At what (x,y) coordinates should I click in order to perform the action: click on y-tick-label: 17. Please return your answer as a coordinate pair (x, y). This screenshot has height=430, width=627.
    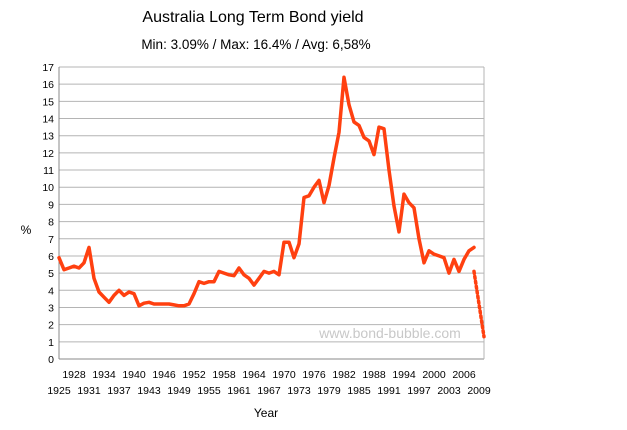
    Looking at the image, I should click on (48, 68).